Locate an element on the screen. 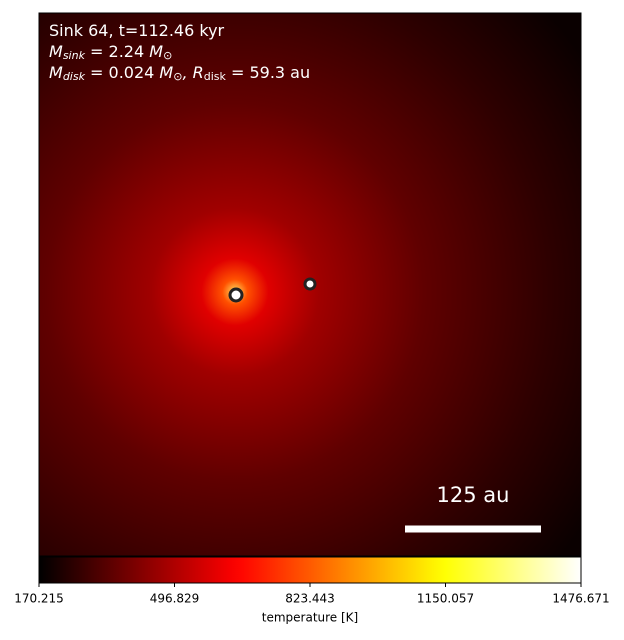 Image resolution: width=624 pixels, height=640 pixels. colorbar-label: temperature [K] is located at coordinates (310, 618).